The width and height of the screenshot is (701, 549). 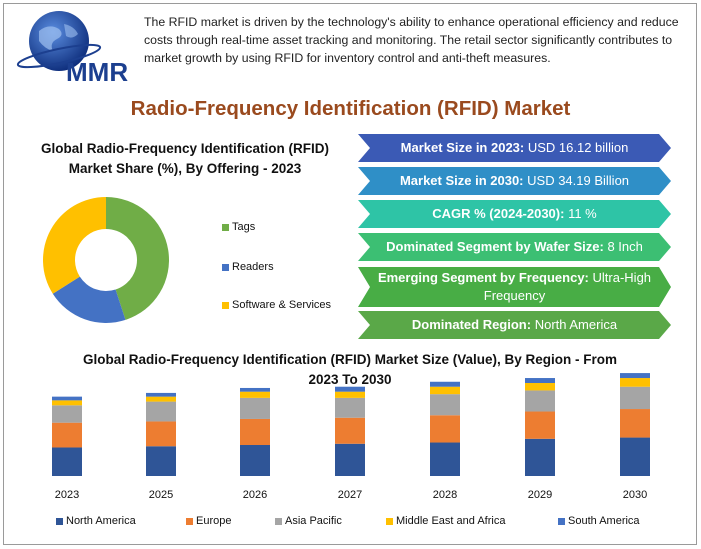 What do you see at coordinates (137, 258) in the screenshot?
I see `donut-slice-tags` at bounding box center [137, 258].